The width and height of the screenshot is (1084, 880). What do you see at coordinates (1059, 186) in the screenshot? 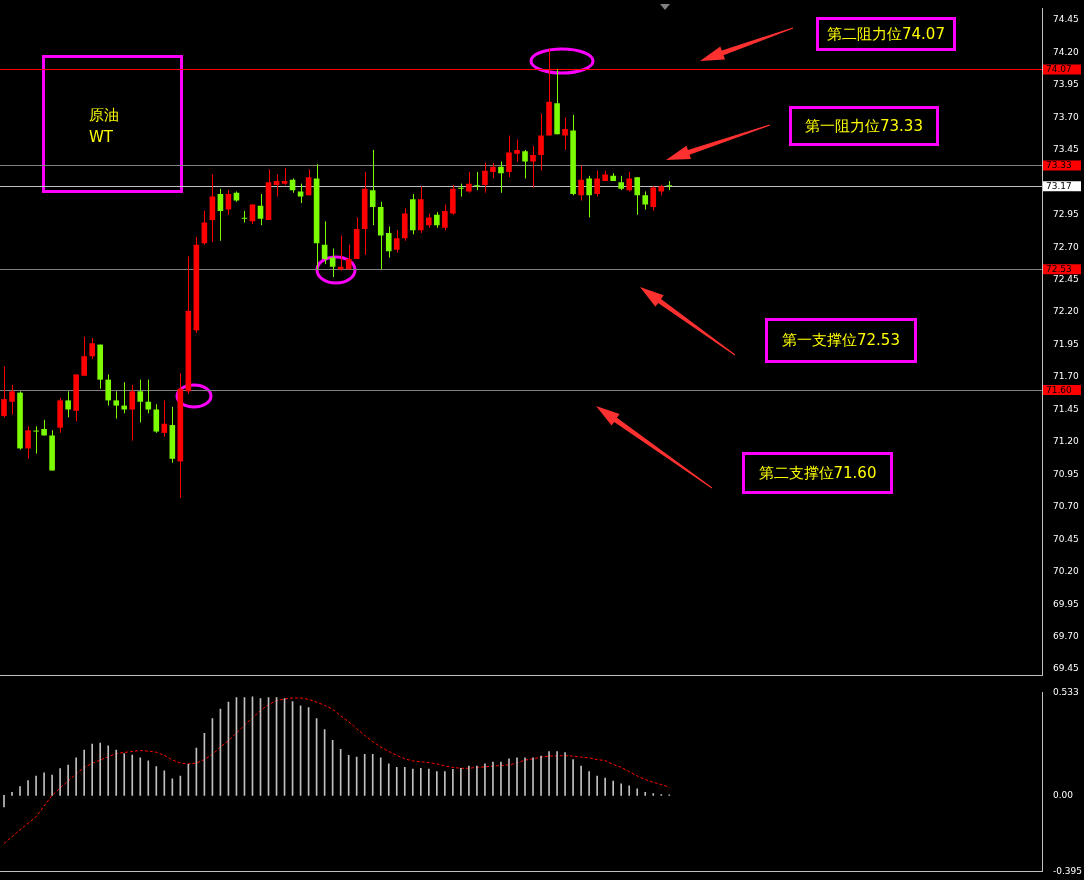
I see `ref-line-label: 73.17` at bounding box center [1059, 186].